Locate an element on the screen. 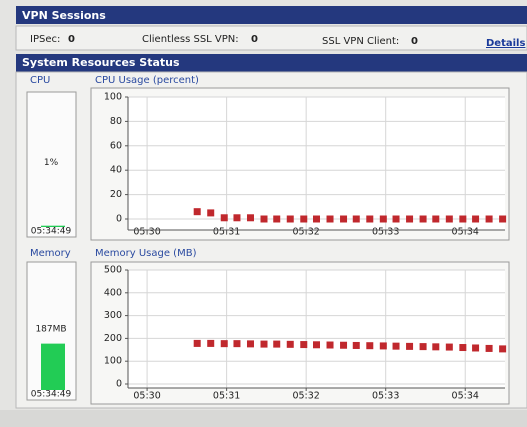 This screenshot has height=427, width=527. resources-title: System Resources Status is located at coordinates (101, 62).